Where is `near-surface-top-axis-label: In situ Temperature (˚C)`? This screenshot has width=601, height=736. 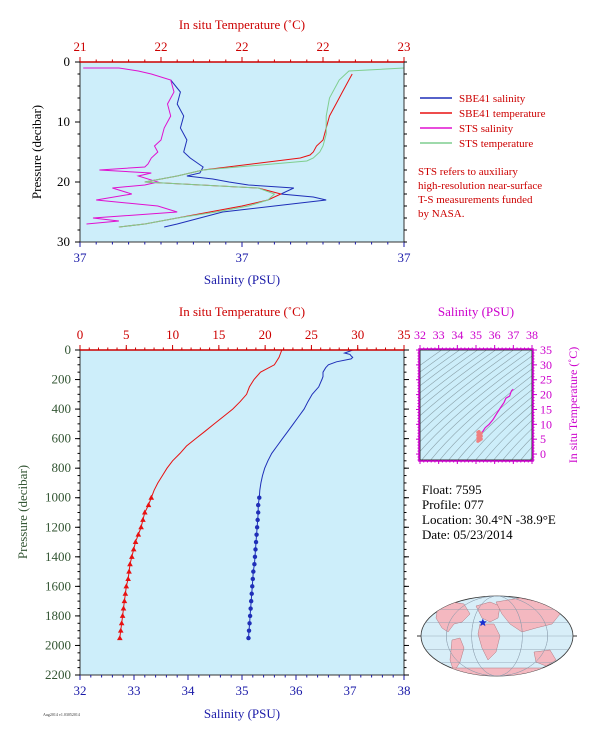 near-surface-top-axis-label: In situ Temperature (˚C) is located at coordinates (242, 24).